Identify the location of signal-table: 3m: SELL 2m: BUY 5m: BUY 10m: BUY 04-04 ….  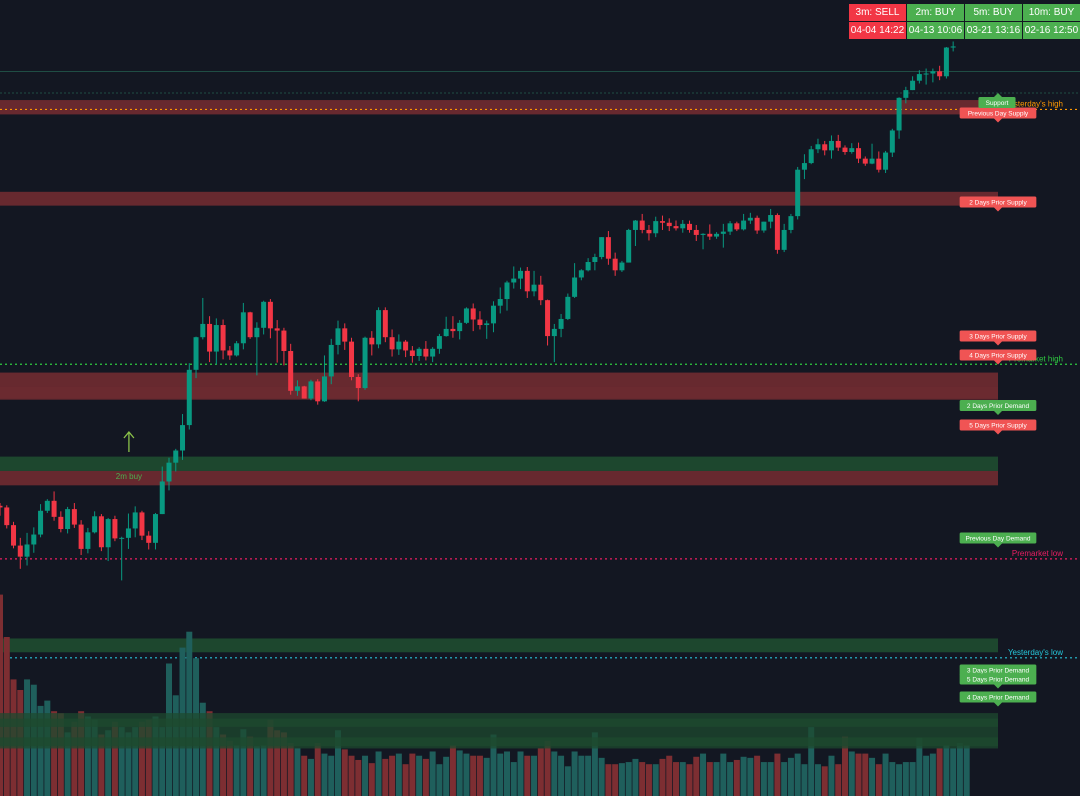
(964, 21).